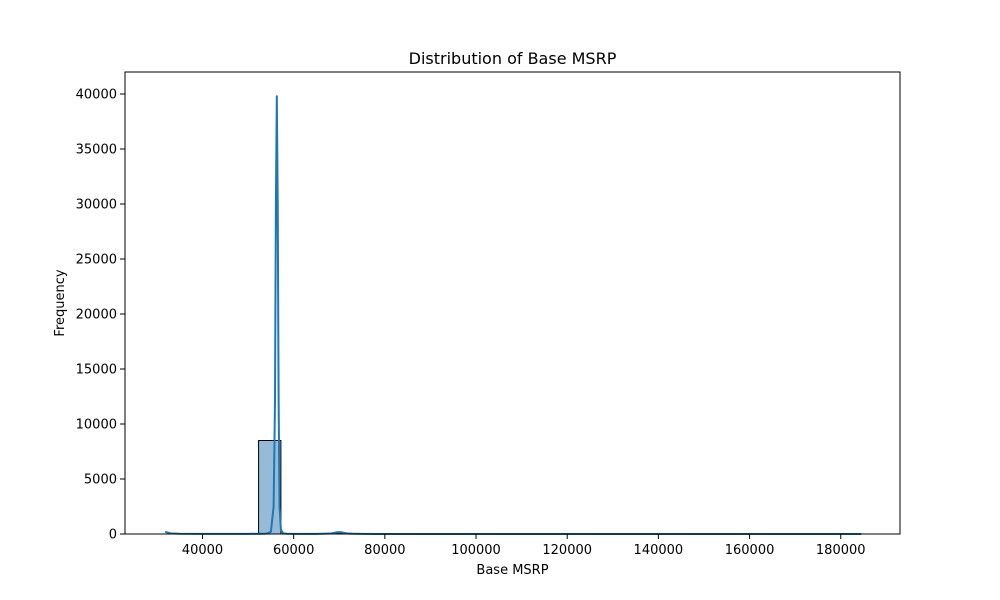 The width and height of the screenshot is (1000, 600). Describe the element at coordinates (96, 95) in the screenshot. I see `y-tick-label: 40000` at that location.